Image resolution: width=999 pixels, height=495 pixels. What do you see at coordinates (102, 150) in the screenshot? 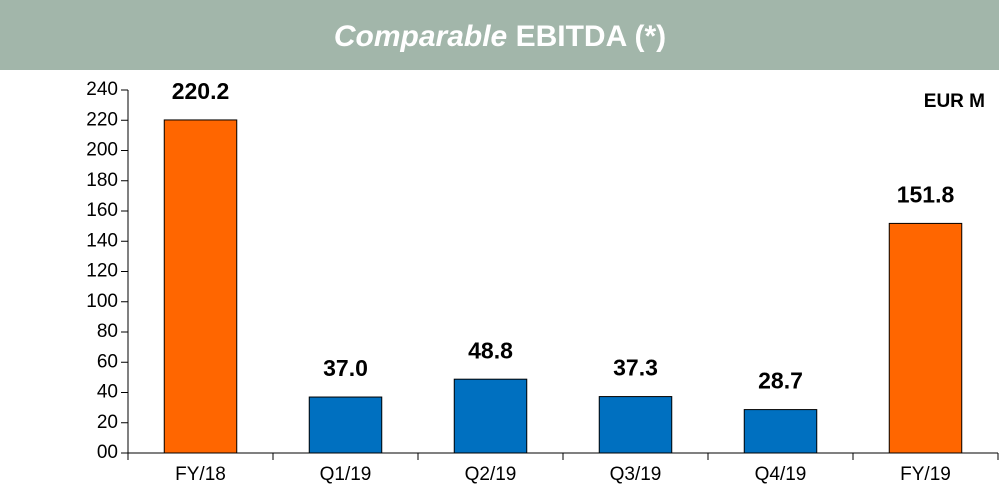
I see `y-tick-label: 200` at bounding box center [102, 150].